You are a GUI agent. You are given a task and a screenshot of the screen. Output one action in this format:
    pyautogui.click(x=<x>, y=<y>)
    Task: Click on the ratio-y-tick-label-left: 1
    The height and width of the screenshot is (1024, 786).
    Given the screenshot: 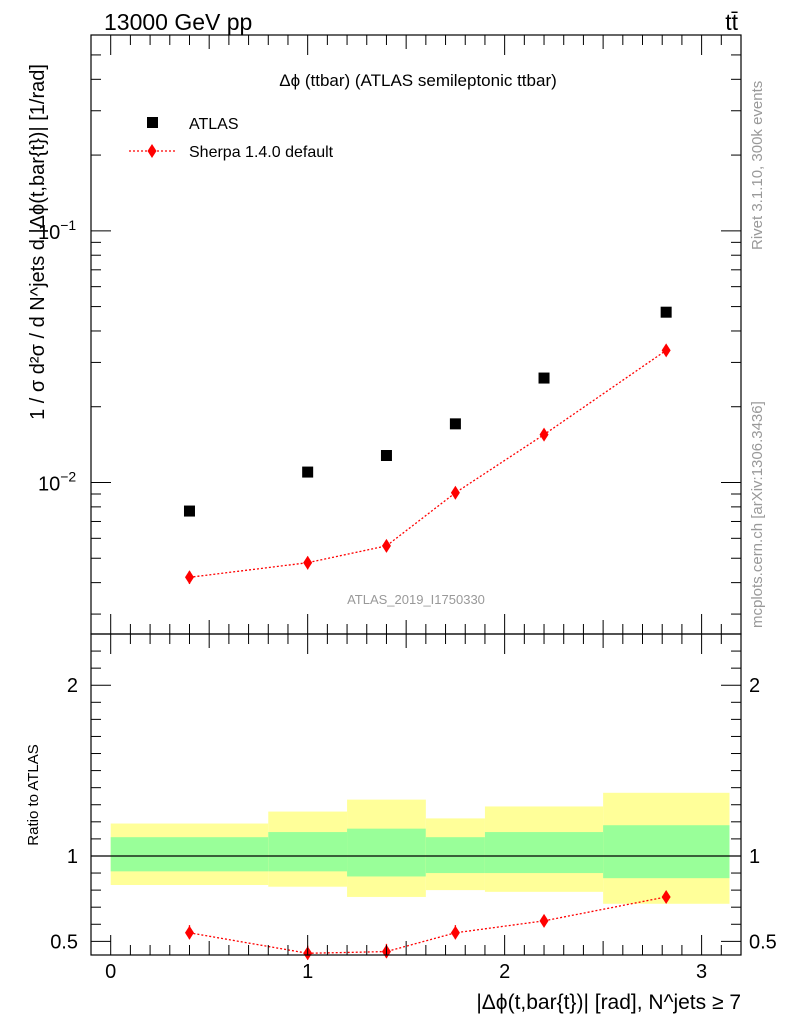 What is the action you would take?
    pyautogui.click(x=72, y=857)
    